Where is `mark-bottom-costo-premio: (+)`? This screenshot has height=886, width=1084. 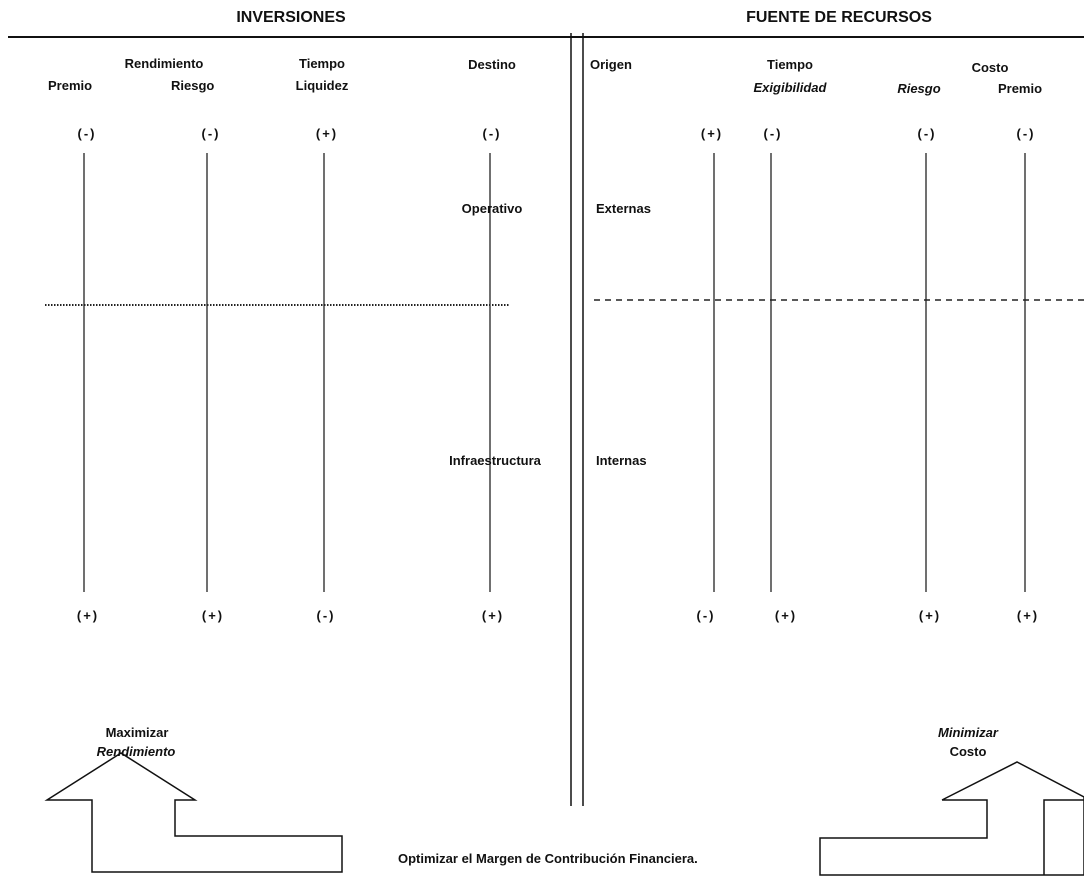 mark-bottom-costo-premio: (+) is located at coordinates (1028, 615).